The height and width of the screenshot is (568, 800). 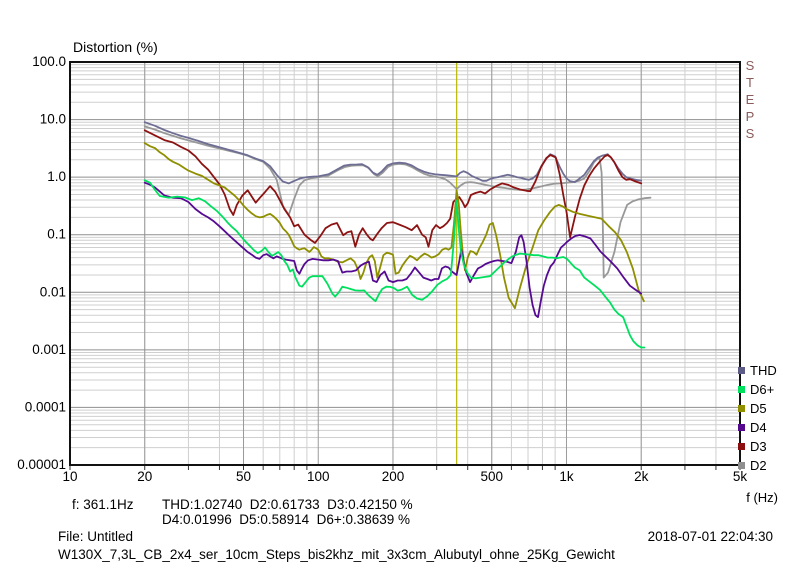 I want to click on legend-item-d6plus: D6+, so click(x=757, y=389).